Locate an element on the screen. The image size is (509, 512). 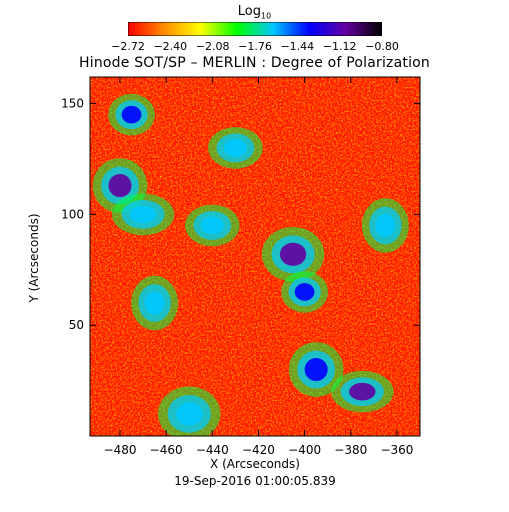
x-tick-label: −440 is located at coordinates (212, 450).